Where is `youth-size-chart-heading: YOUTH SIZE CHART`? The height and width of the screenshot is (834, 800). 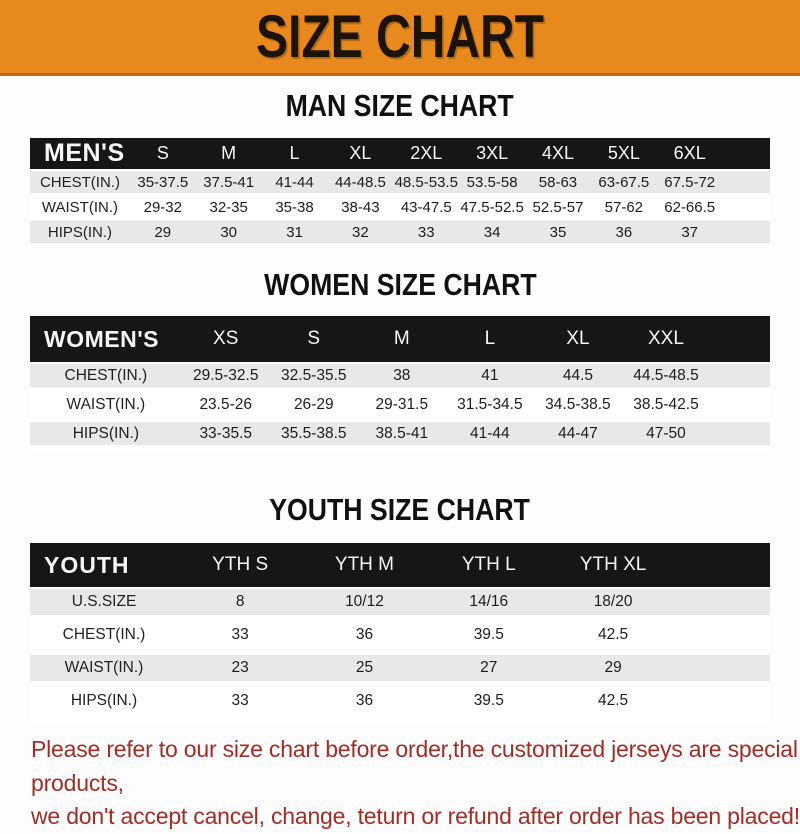
youth-size-chart-heading: YOUTH SIZE CHART is located at coordinates (400, 509).